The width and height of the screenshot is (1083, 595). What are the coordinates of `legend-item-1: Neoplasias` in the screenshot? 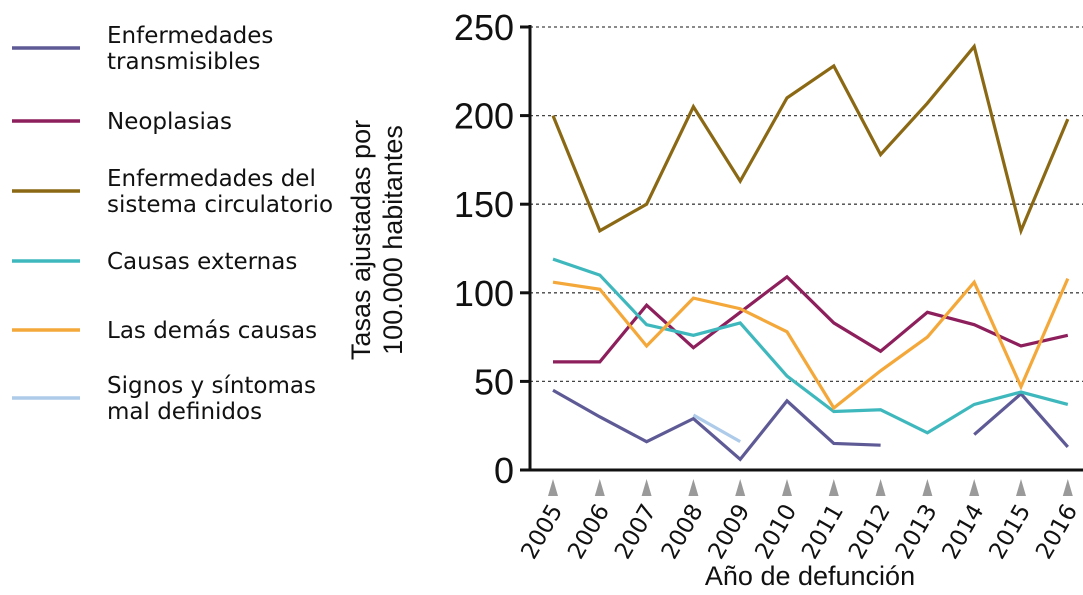 It's located at (122, 122).